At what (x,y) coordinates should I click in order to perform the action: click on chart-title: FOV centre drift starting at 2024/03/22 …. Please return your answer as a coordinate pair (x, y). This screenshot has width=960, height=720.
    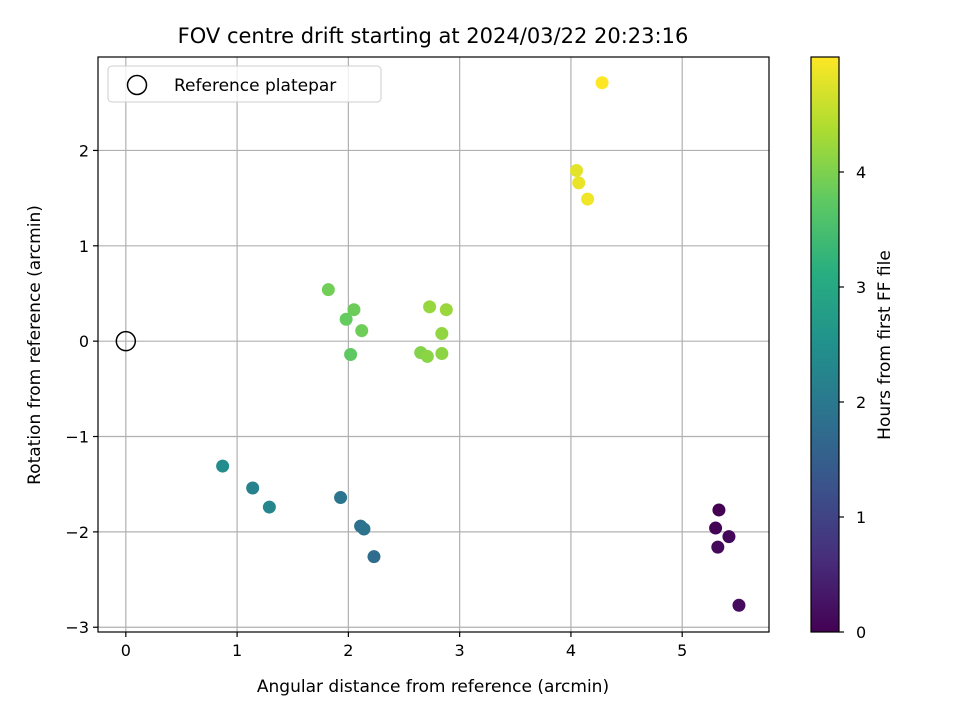
    Looking at the image, I should click on (433, 36).